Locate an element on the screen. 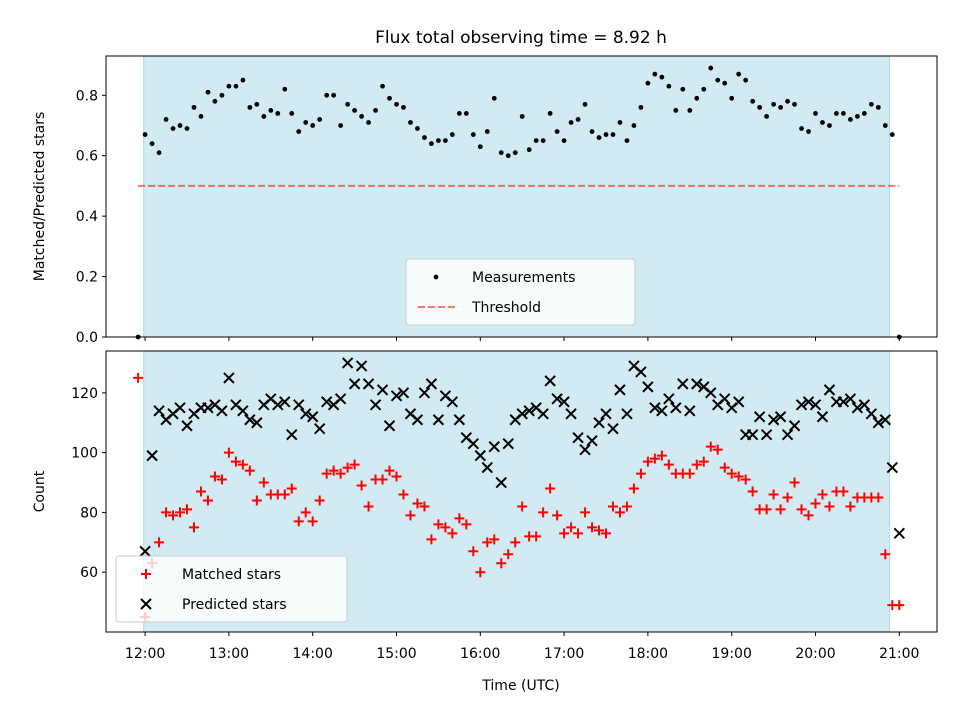 This screenshot has width=960, height=720. figure-title: Flux total observing time = 8.92 h is located at coordinates (521, 38).